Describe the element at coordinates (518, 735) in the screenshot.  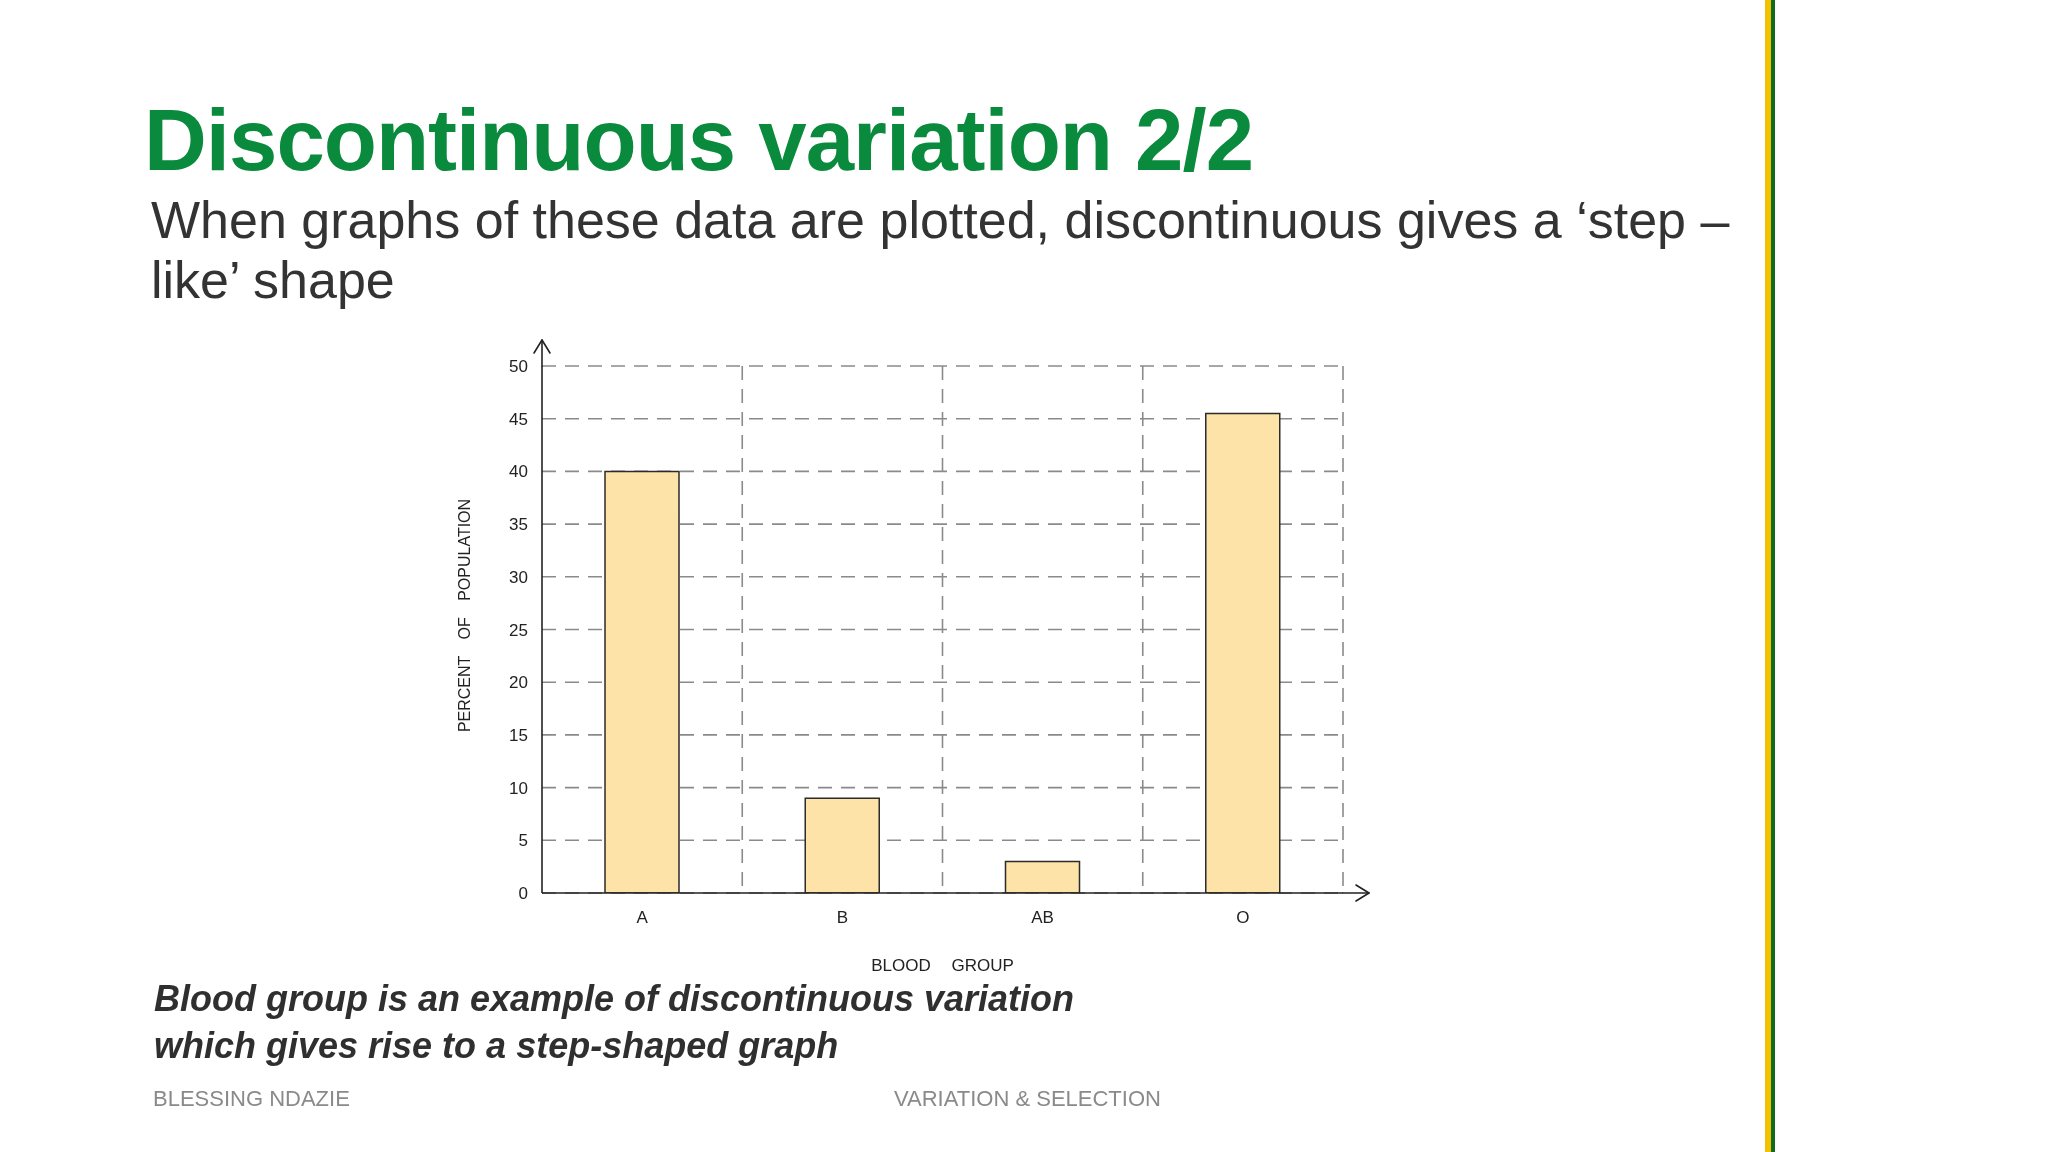
I see `y-tick-label: 15` at that location.